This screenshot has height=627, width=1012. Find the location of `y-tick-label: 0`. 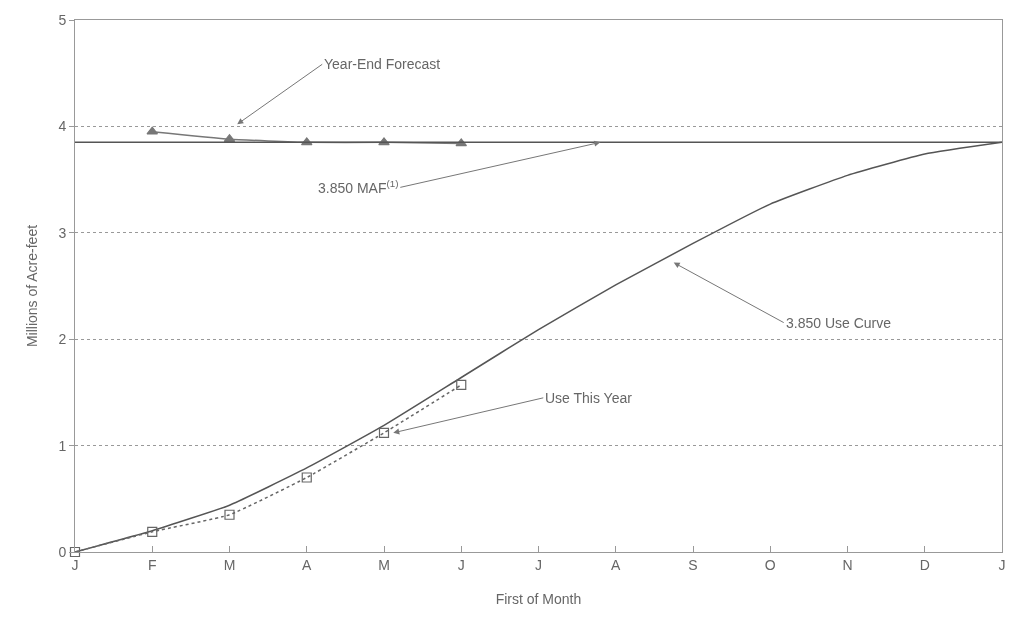

y-tick-label: 0 is located at coordinates (62, 551).